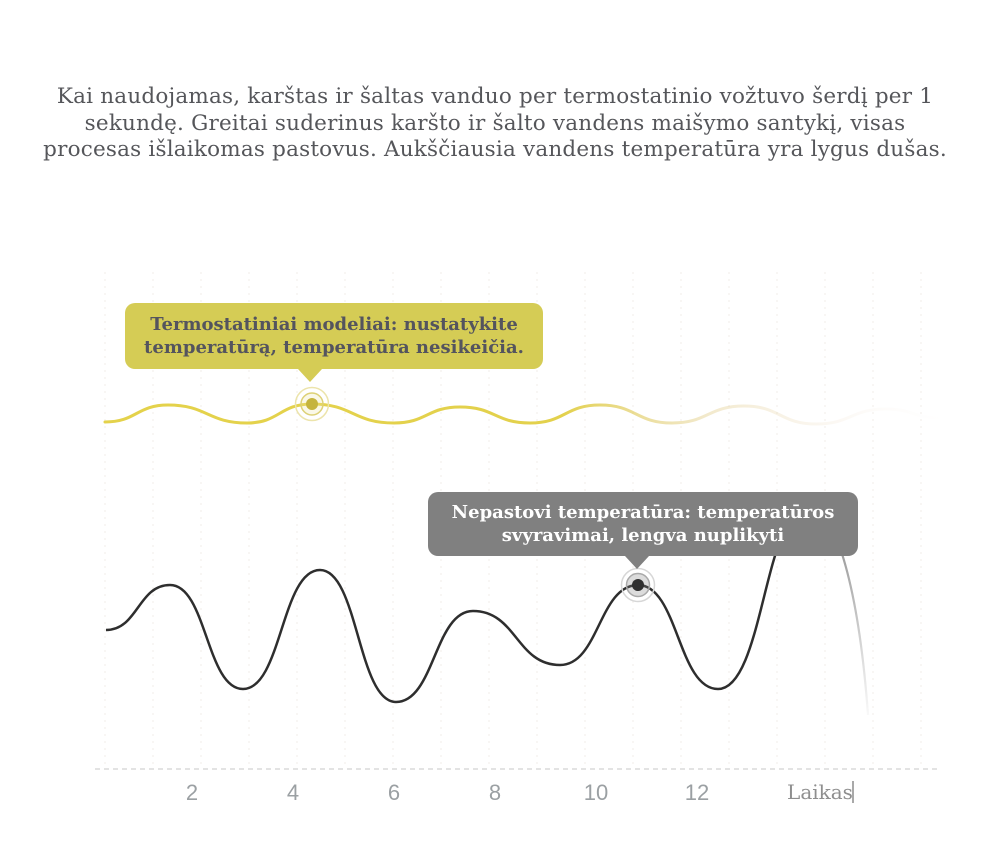 The image size is (990, 856). I want to click on x-tick-label: 4, so click(293, 792).